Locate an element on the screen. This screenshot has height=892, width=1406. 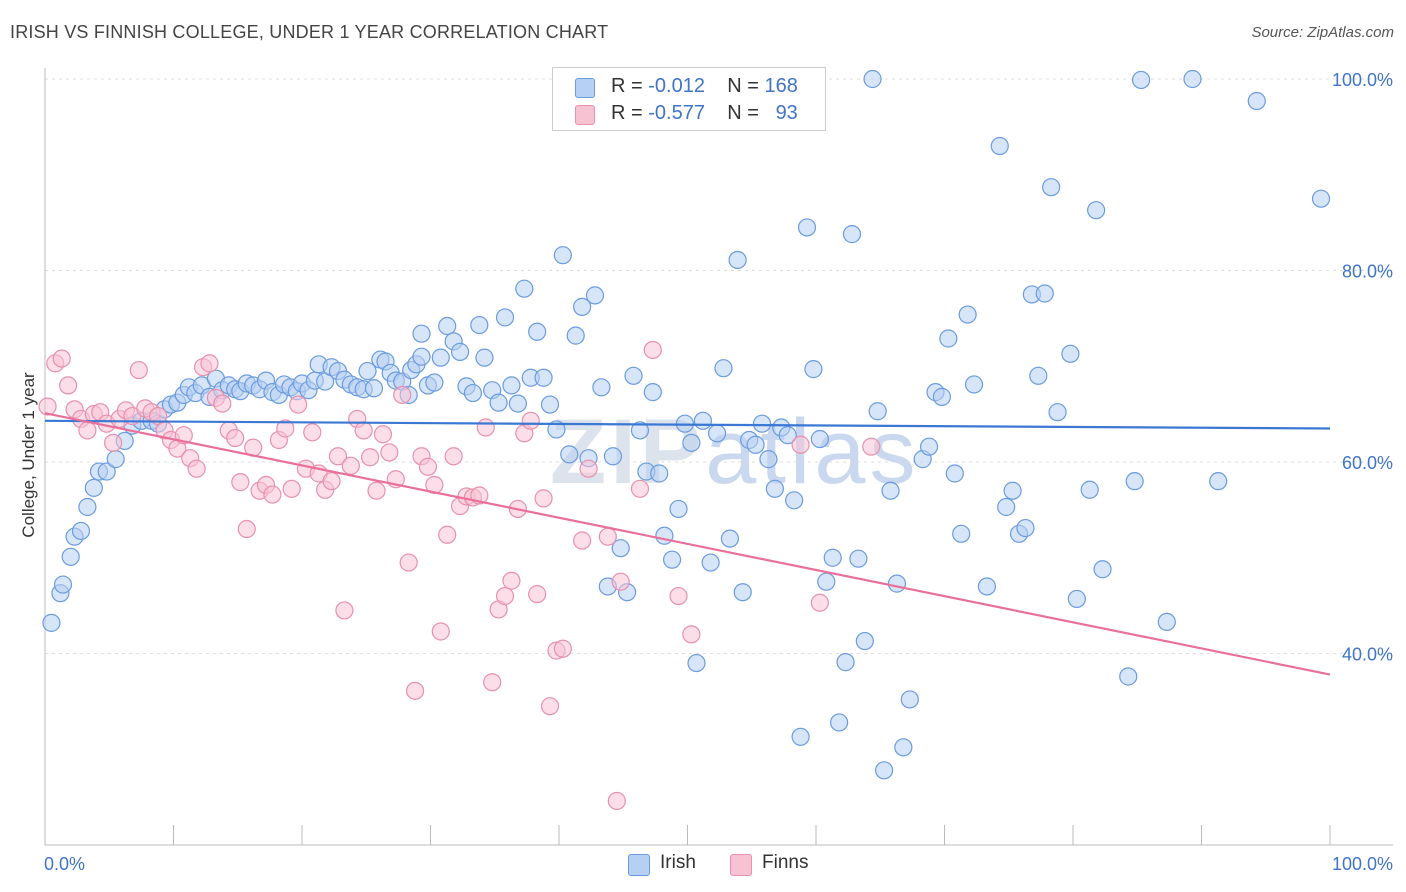
y-tick-label-100: 100.0% is located at coordinates (1362, 80).